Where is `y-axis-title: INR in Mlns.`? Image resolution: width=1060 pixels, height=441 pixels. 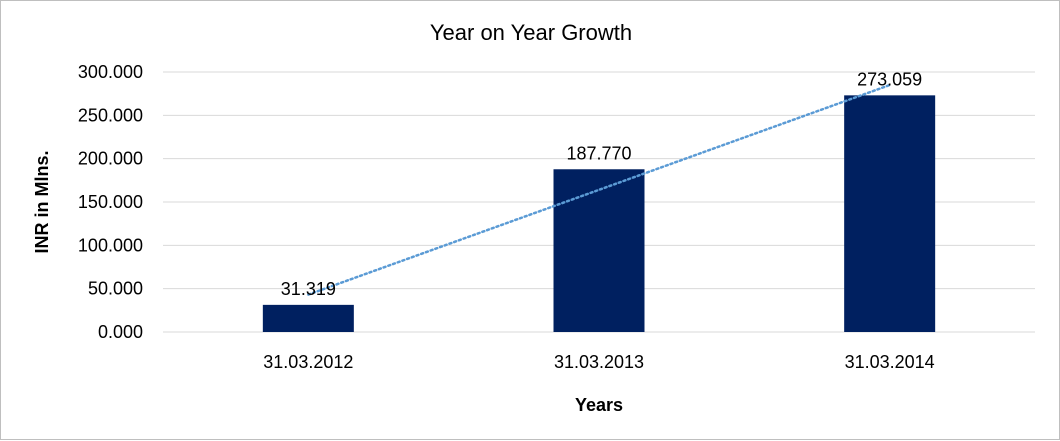
y-axis-title: INR in Mlns. is located at coordinates (42, 202).